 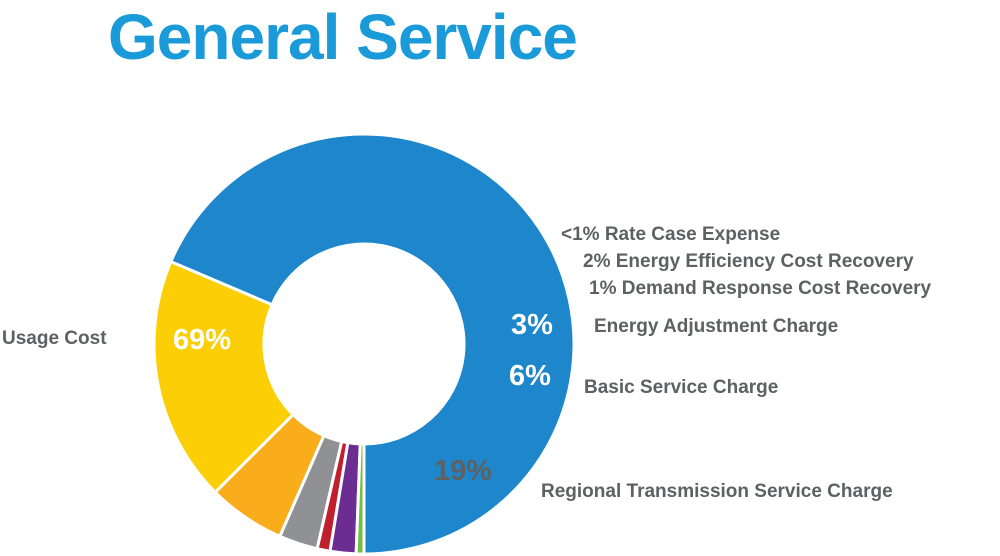 What do you see at coordinates (681, 387) in the screenshot?
I see `label-basic-service-charge: Basic Service Charge` at bounding box center [681, 387].